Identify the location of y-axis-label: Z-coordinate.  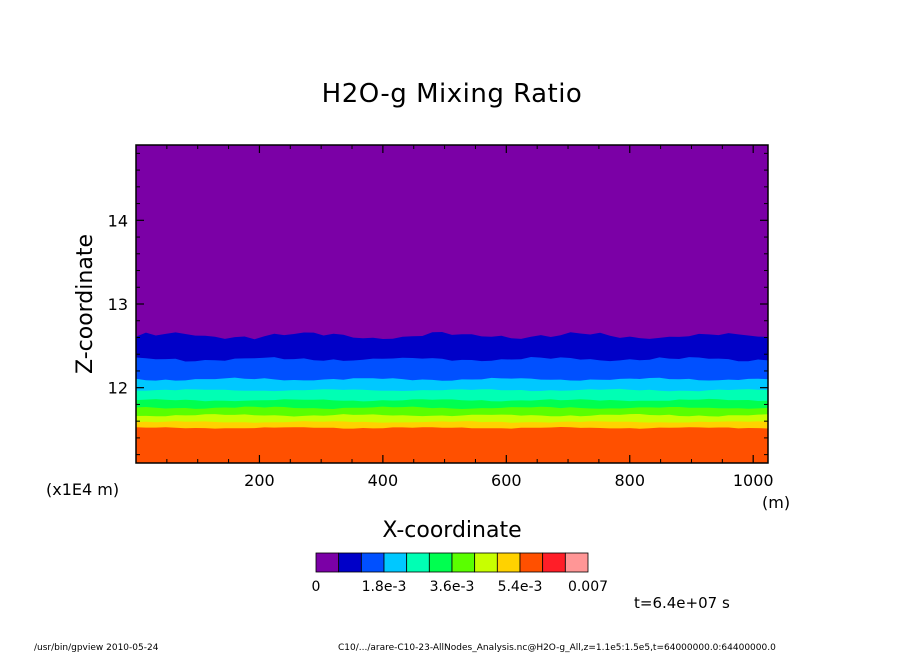
(85, 304).